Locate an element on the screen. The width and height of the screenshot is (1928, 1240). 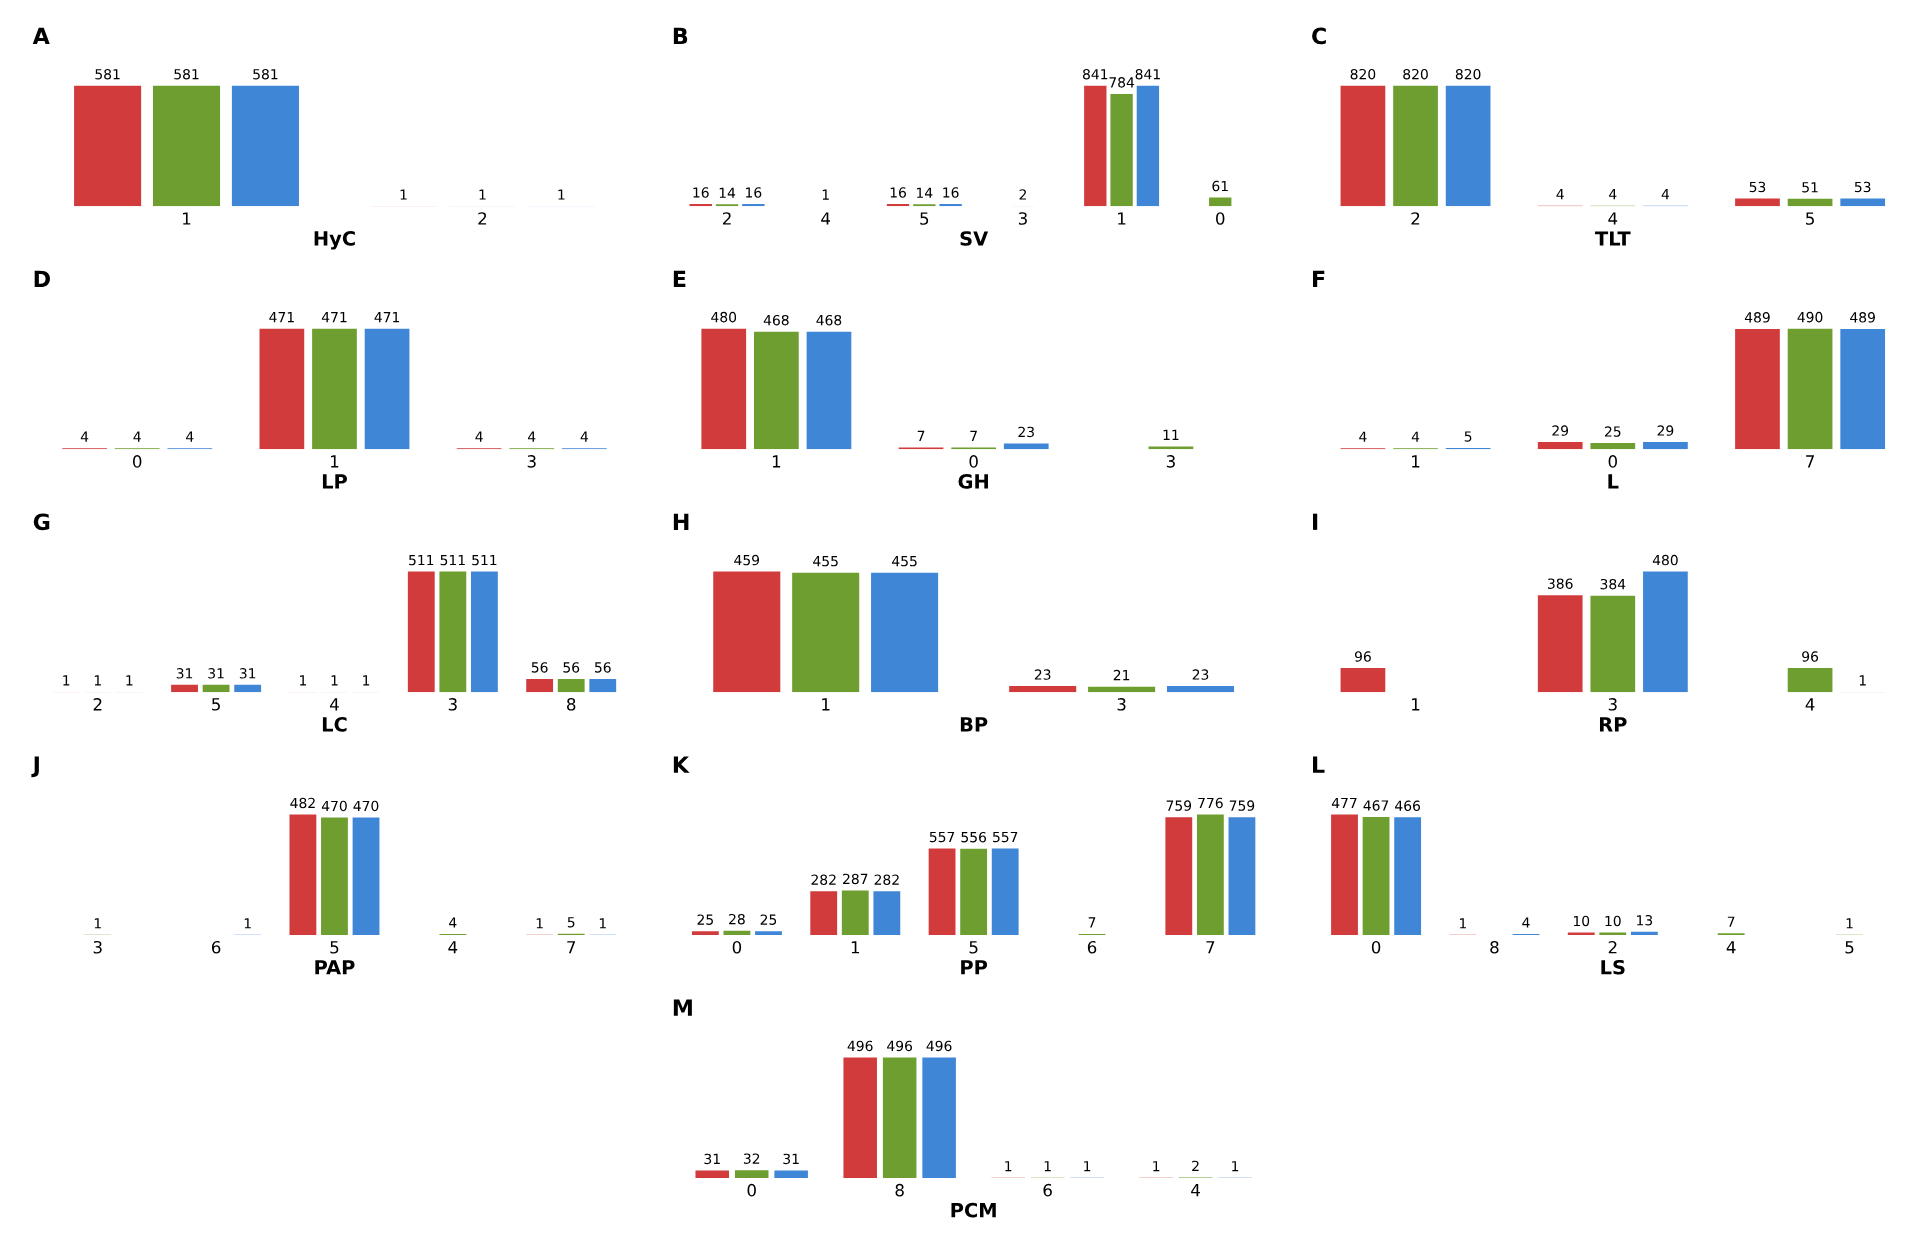
chart-title: M is located at coordinates (682, 1007).